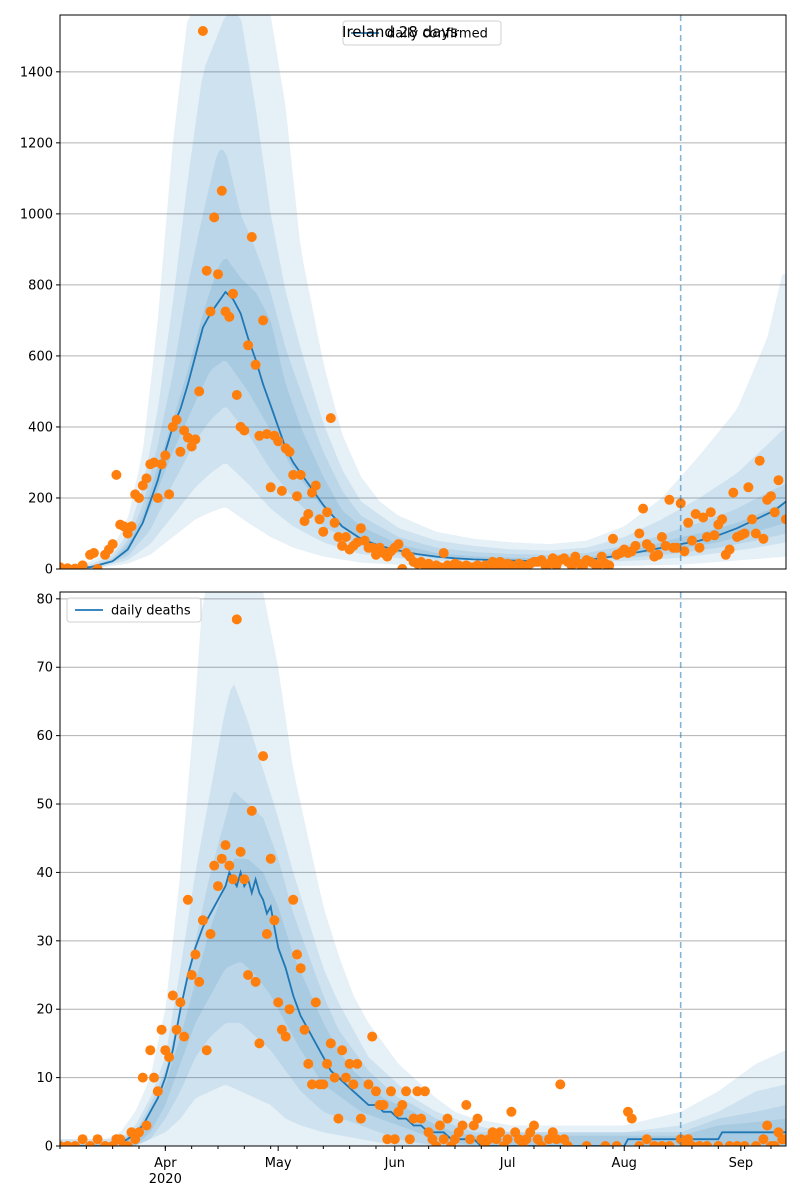  Describe the element at coordinates (44, 599) in the screenshot. I see `y-tick-label: 80` at that location.